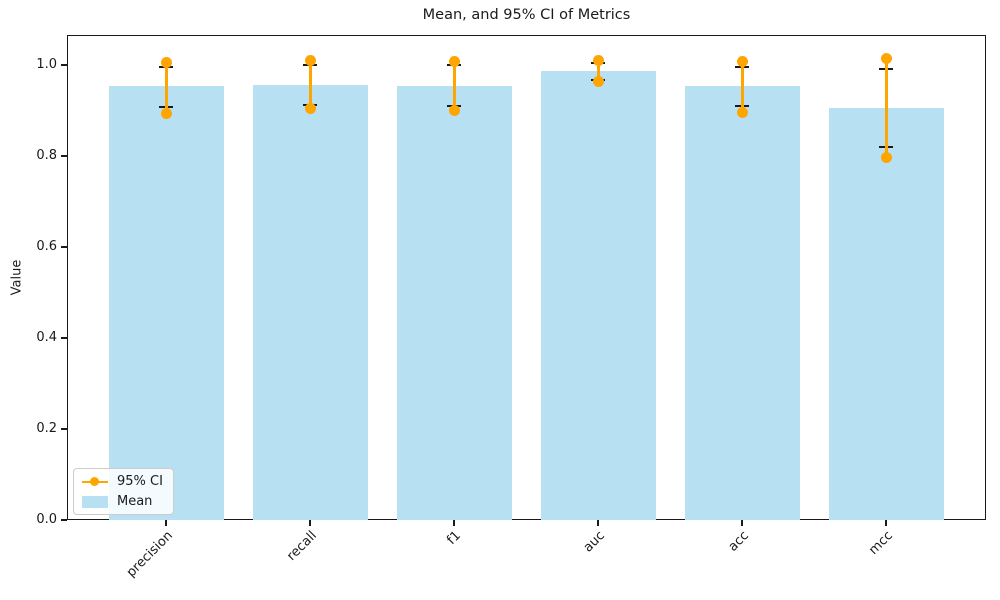 The height and width of the screenshot is (600, 1000). I want to click on x-tick-label-f1: f1, so click(454, 538).